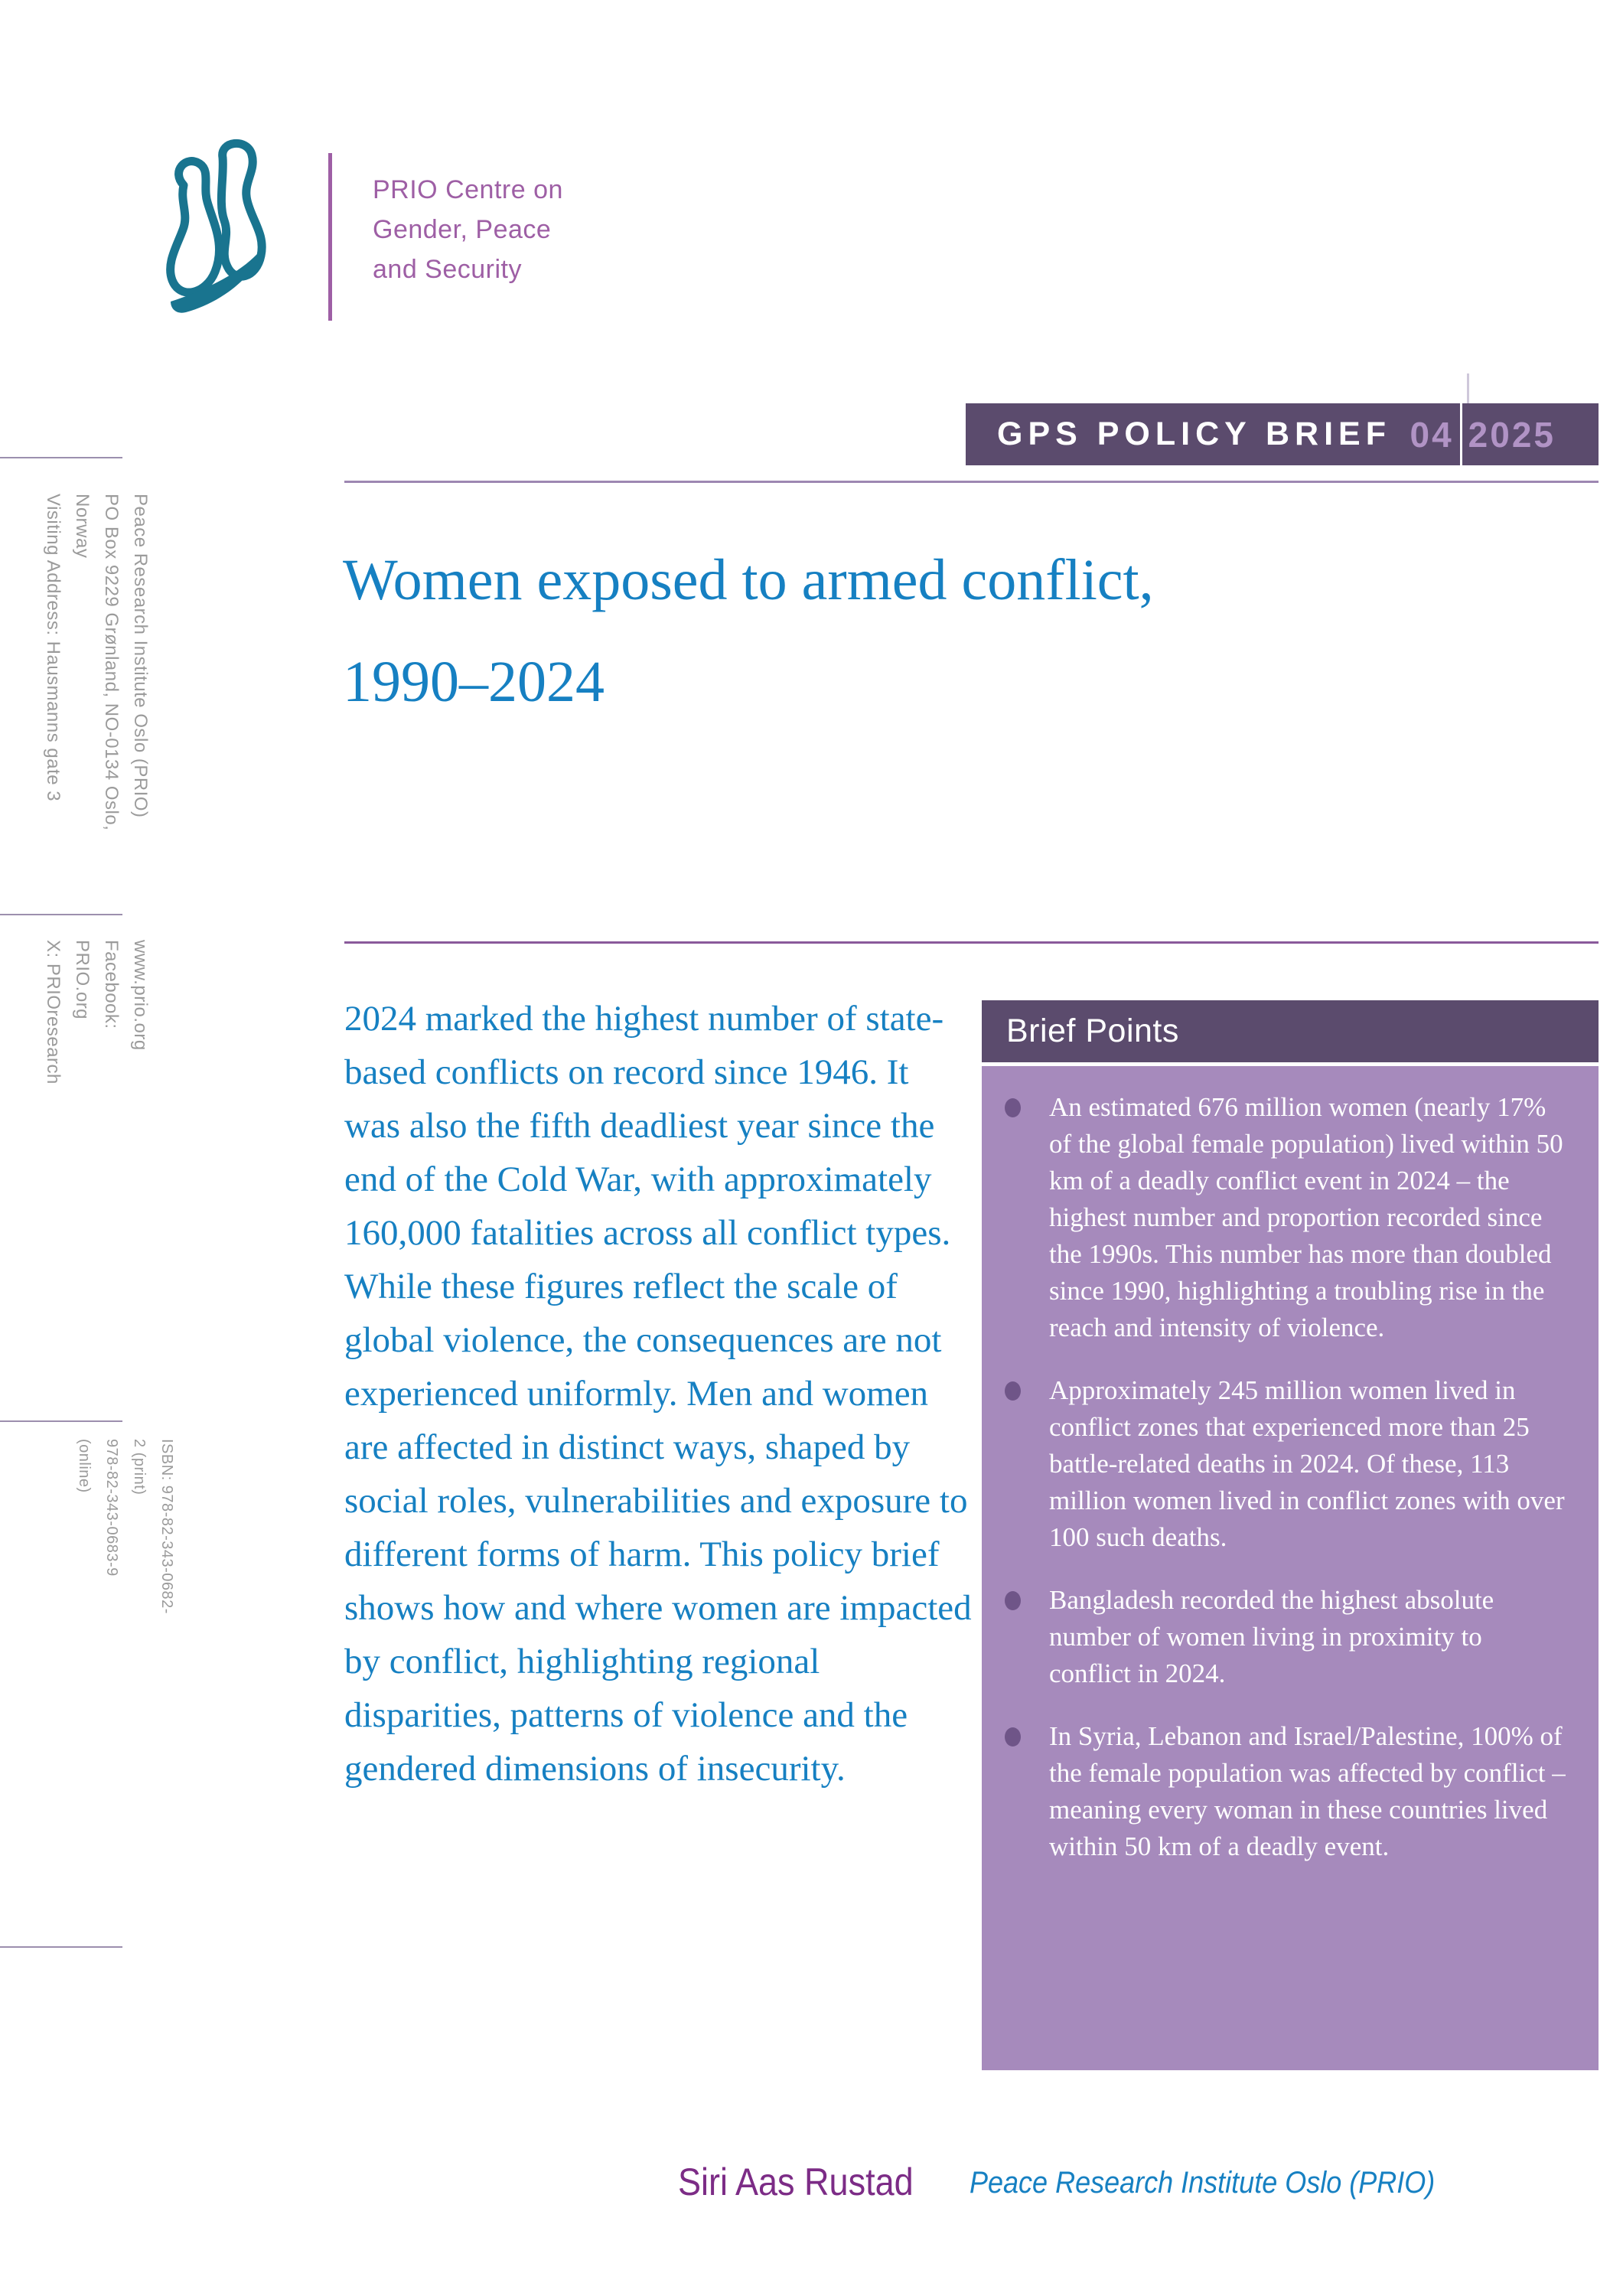 This screenshot has height=2296, width=1623. I want to click on author-name: Siri Aas Rustad, so click(796, 2182).